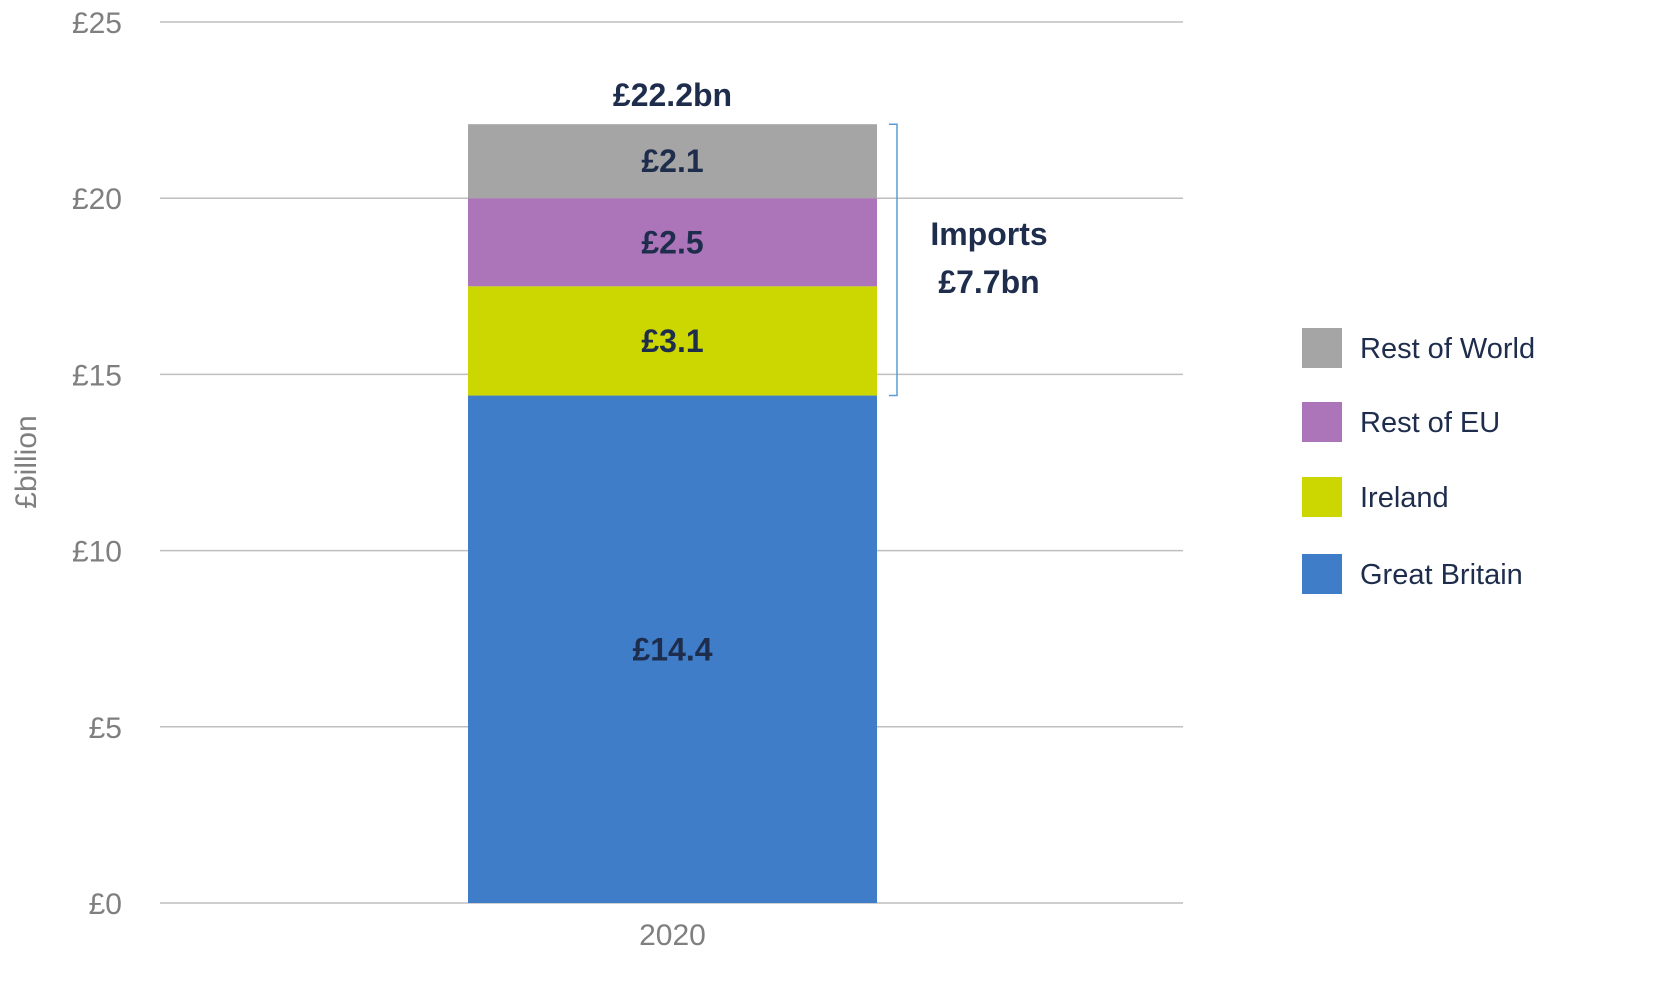 The width and height of the screenshot is (1659, 1004). Describe the element at coordinates (1441, 575) in the screenshot. I see `legend-label: Great Britain` at that location.